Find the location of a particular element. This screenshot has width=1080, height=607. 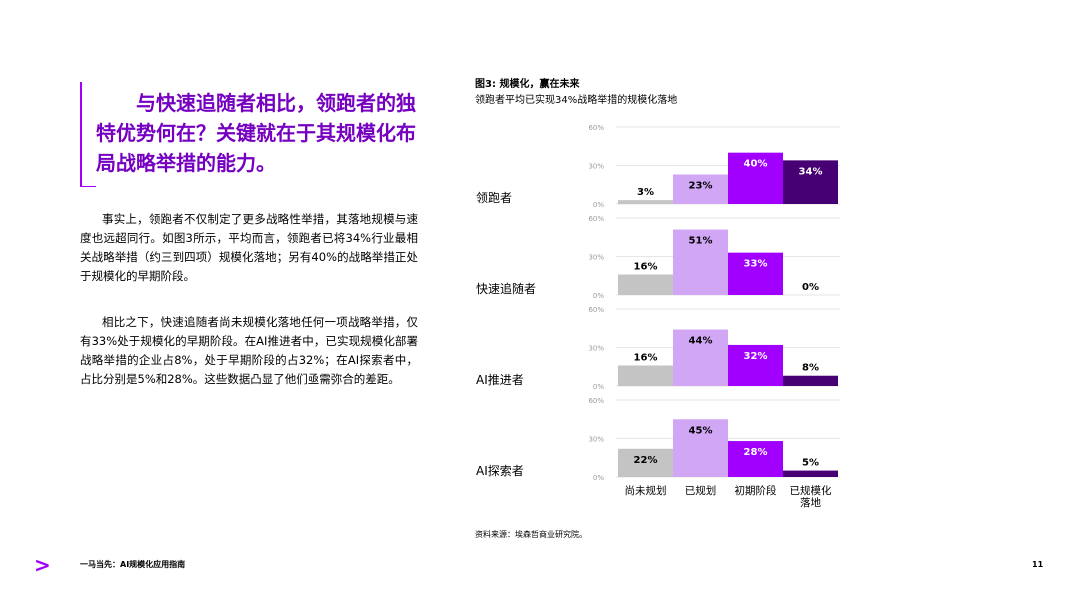

data-label: 44% is located at coordinates (701, 341).